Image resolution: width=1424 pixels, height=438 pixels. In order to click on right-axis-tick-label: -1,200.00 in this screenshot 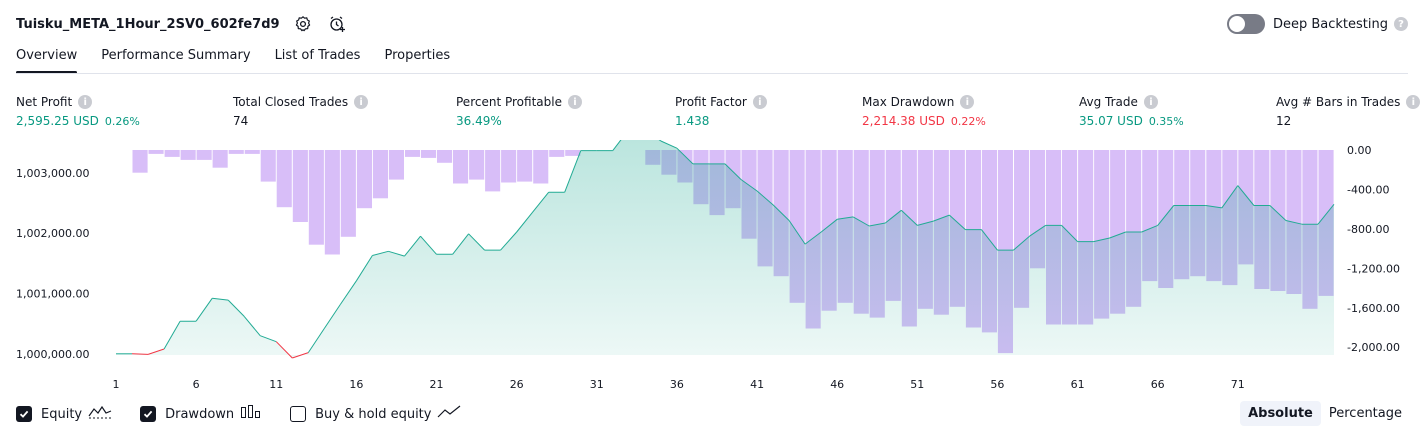, I will do `click(1373, 268)`.